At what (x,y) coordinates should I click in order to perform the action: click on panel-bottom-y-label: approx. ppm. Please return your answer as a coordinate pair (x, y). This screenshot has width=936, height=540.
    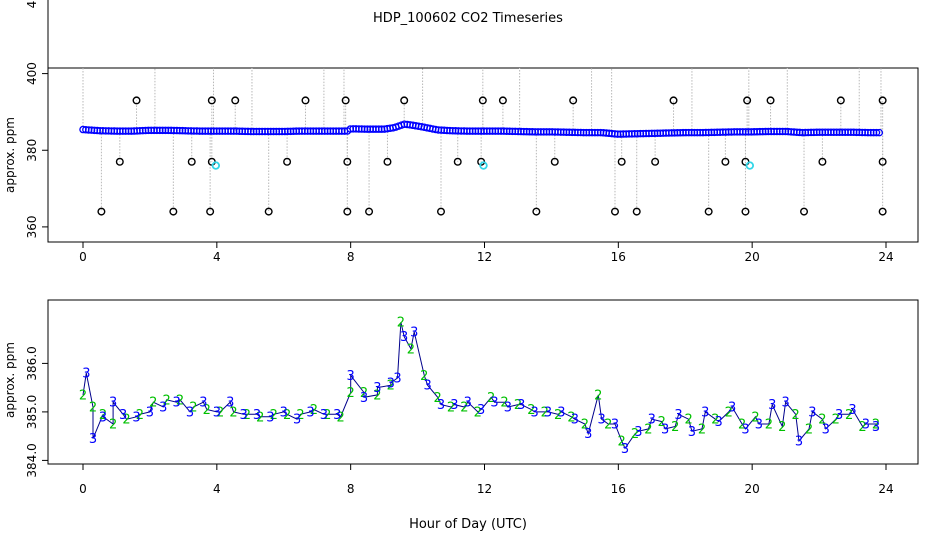
    Looking at the image, I should click on (10, 380).